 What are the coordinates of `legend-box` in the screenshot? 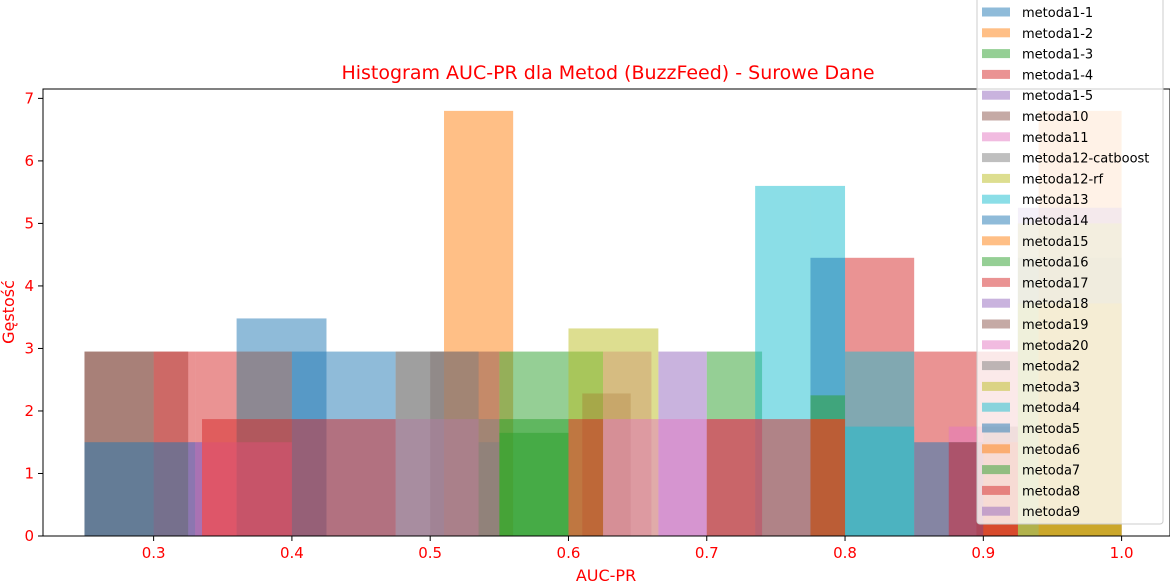 It's located at (1070, 262).